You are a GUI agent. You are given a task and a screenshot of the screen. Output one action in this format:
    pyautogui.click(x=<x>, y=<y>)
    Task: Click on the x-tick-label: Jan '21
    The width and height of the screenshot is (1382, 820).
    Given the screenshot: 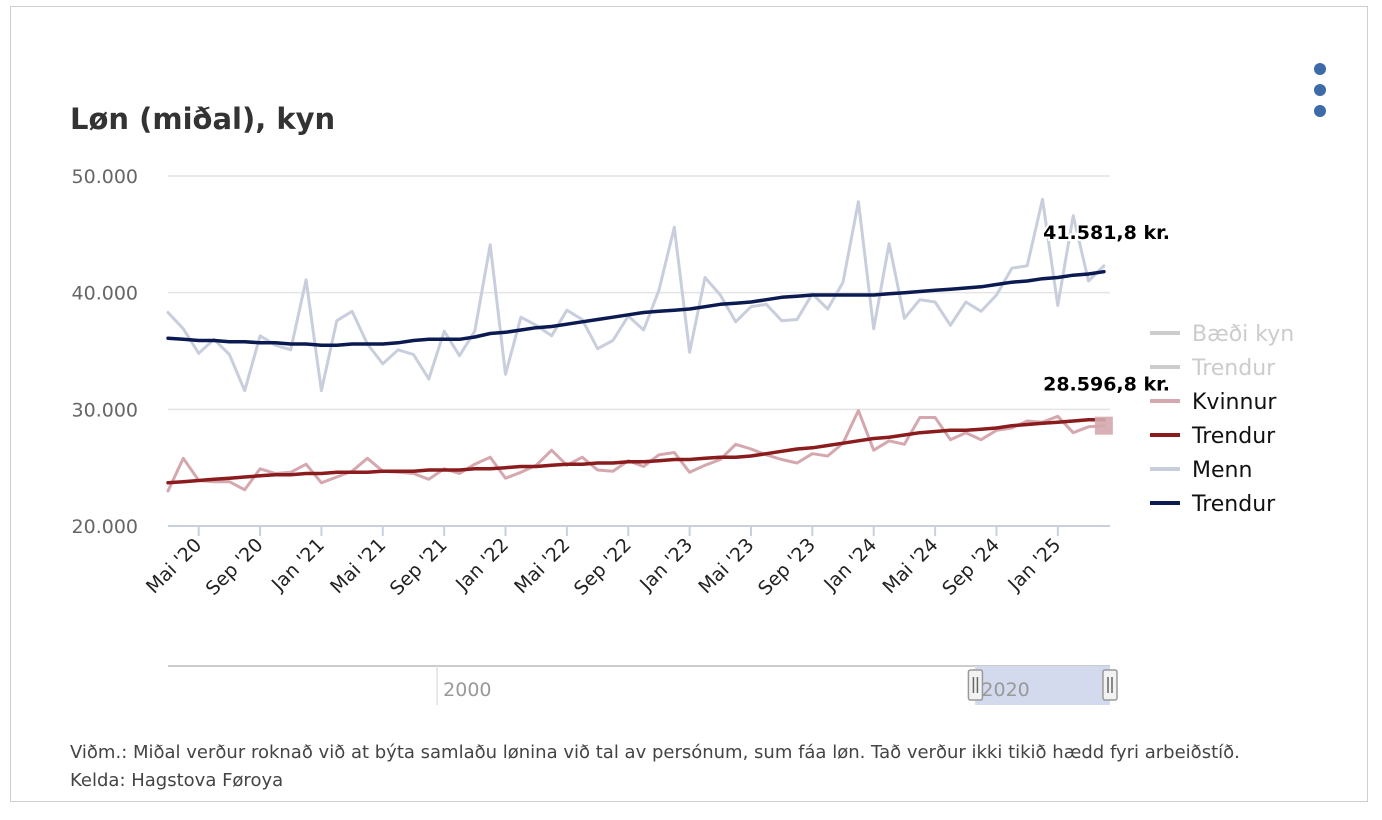 What is the action you would take?
    pyautogui.click(x=298, y=565)
    